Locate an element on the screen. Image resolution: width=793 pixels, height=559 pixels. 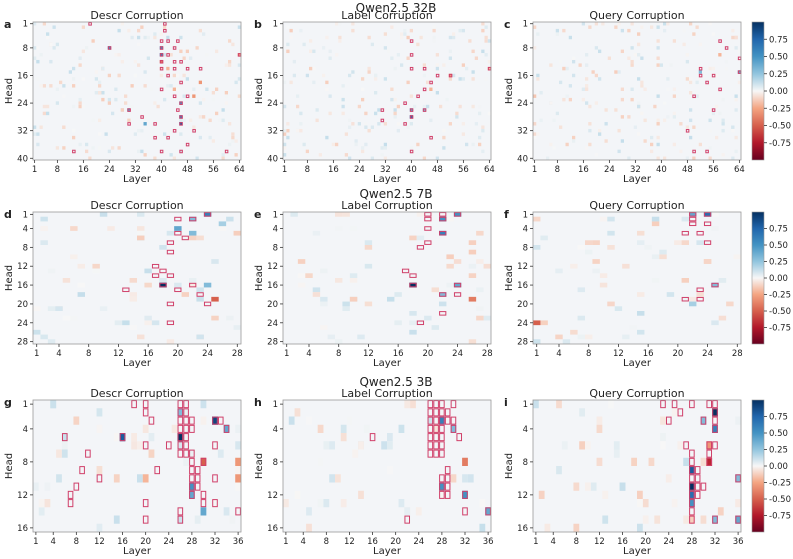
y-tick-label: 32 is located at coordinates (272, 132).